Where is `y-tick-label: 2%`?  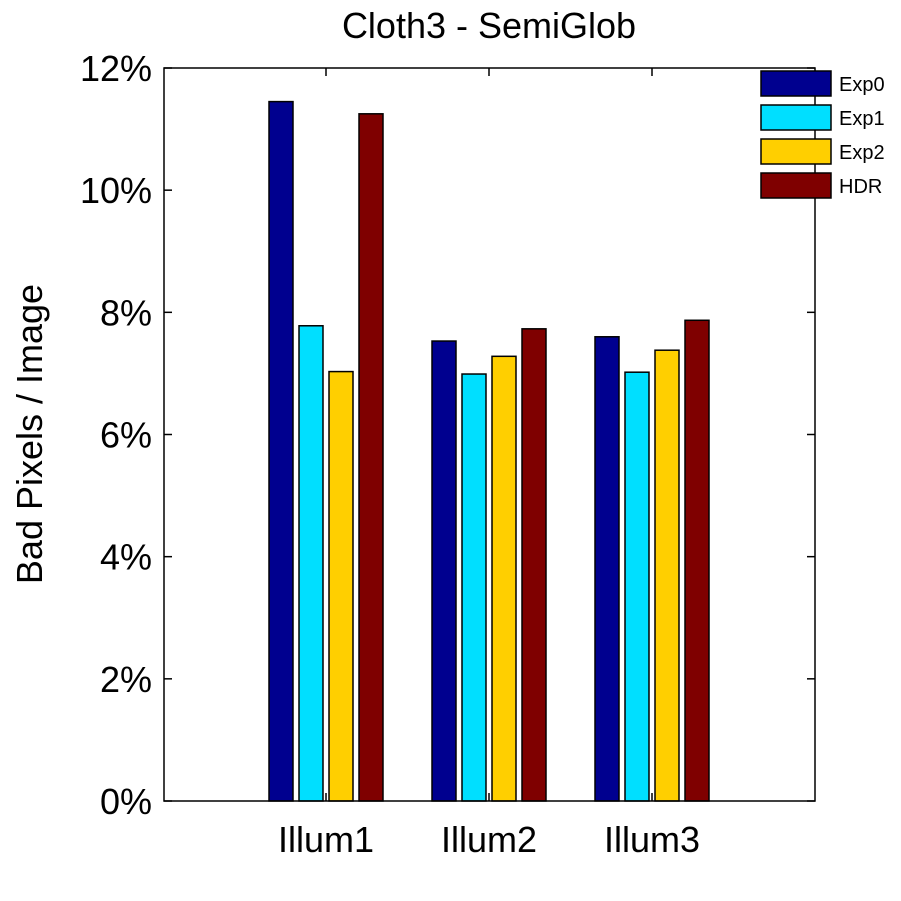 y-tick-label: 2% is located at coordinates (126, 679).